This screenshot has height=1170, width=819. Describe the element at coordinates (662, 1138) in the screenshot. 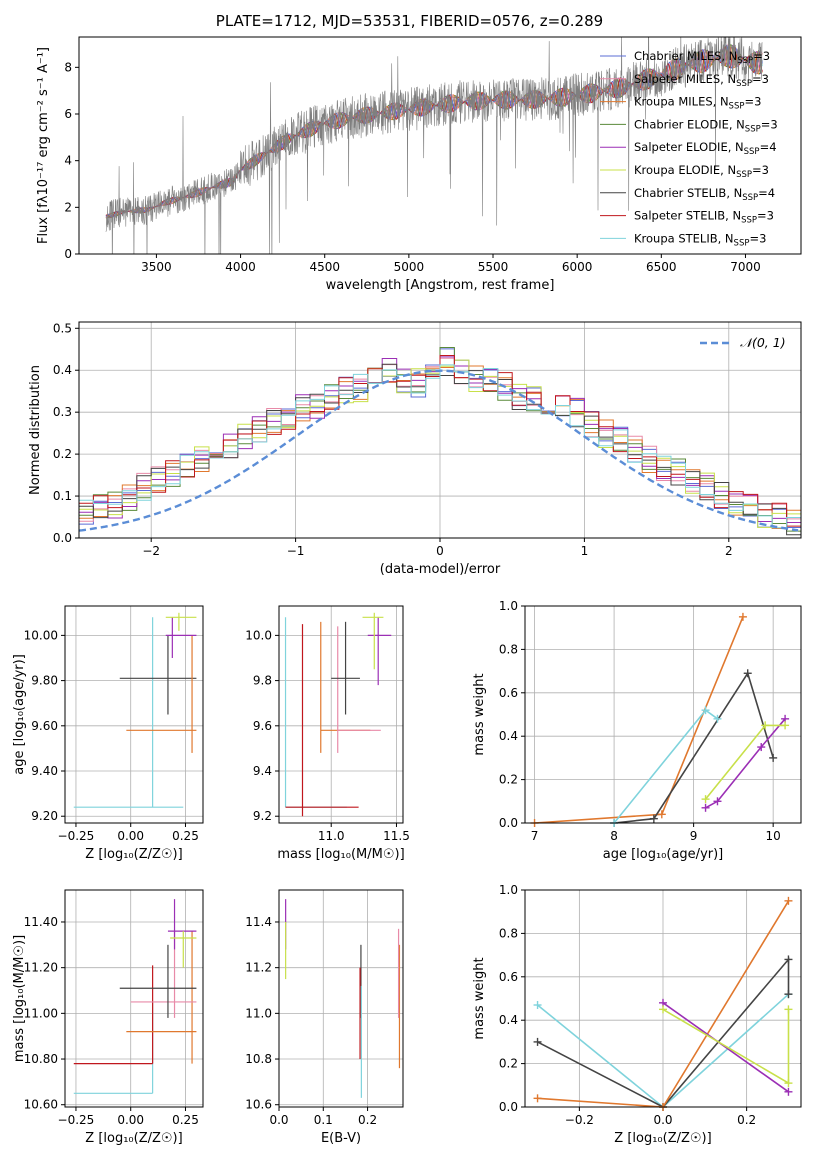

I see `x-axis-label: Z [log₁₀(Z/Z☉)]` at that location.